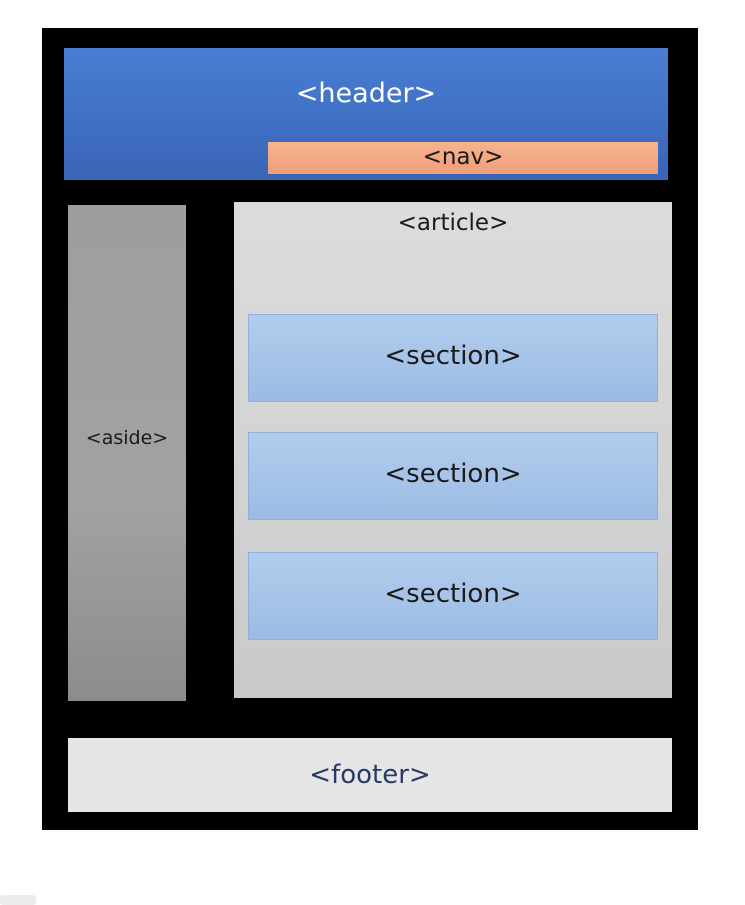  I want to click on footer-box: <footer>, so click(370, 775).